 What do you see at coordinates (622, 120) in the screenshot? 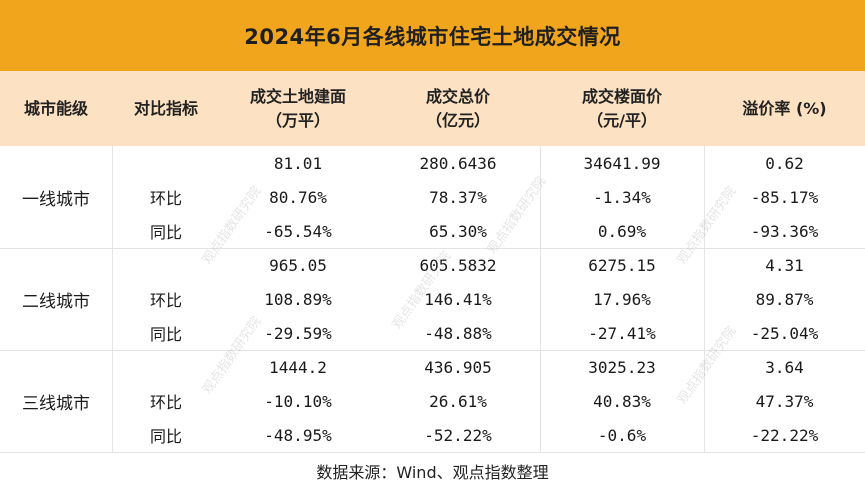
I see `header-floor-price-unit: （元/平）` at bounding box center [622, 120].